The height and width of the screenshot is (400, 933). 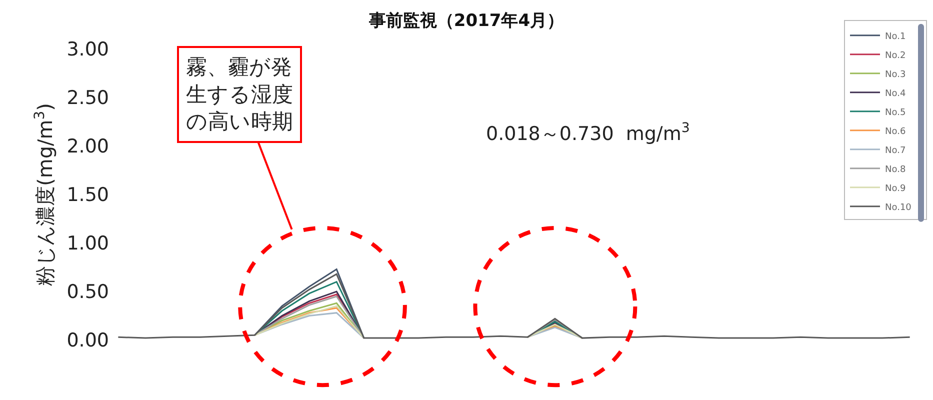 What do you see at coordinates (87, 341) in the screenshot?
I see `y-tick-label: 0.00` at bounding box center [87, 341].